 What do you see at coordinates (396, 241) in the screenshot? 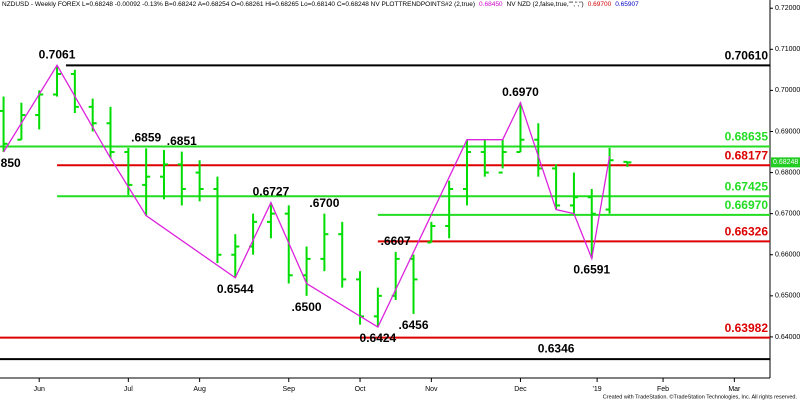
I see `annotation: .6607` at bounding box center [396, 241].